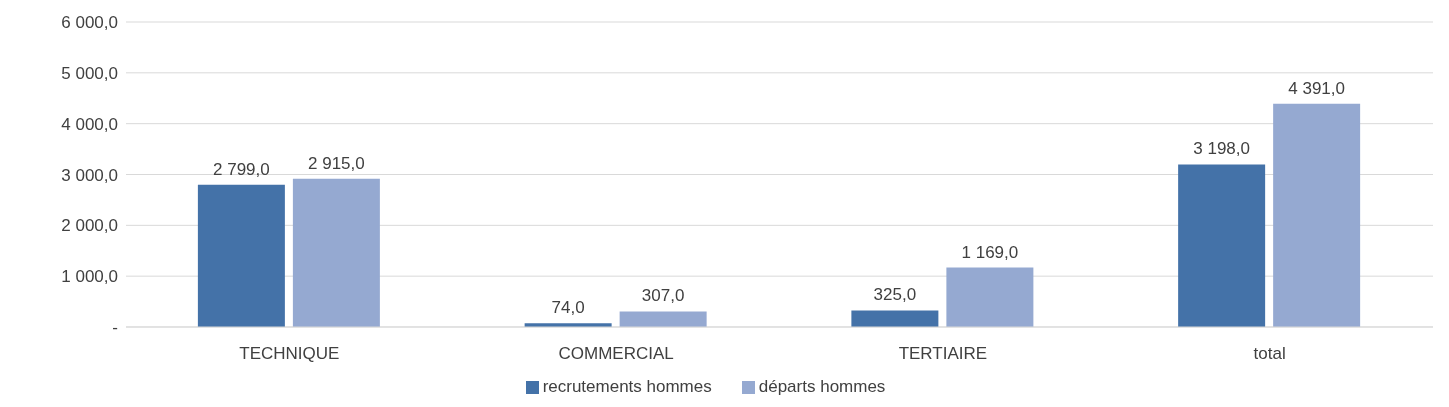  I want to click on data-label: 307,0, so click(663, 296).